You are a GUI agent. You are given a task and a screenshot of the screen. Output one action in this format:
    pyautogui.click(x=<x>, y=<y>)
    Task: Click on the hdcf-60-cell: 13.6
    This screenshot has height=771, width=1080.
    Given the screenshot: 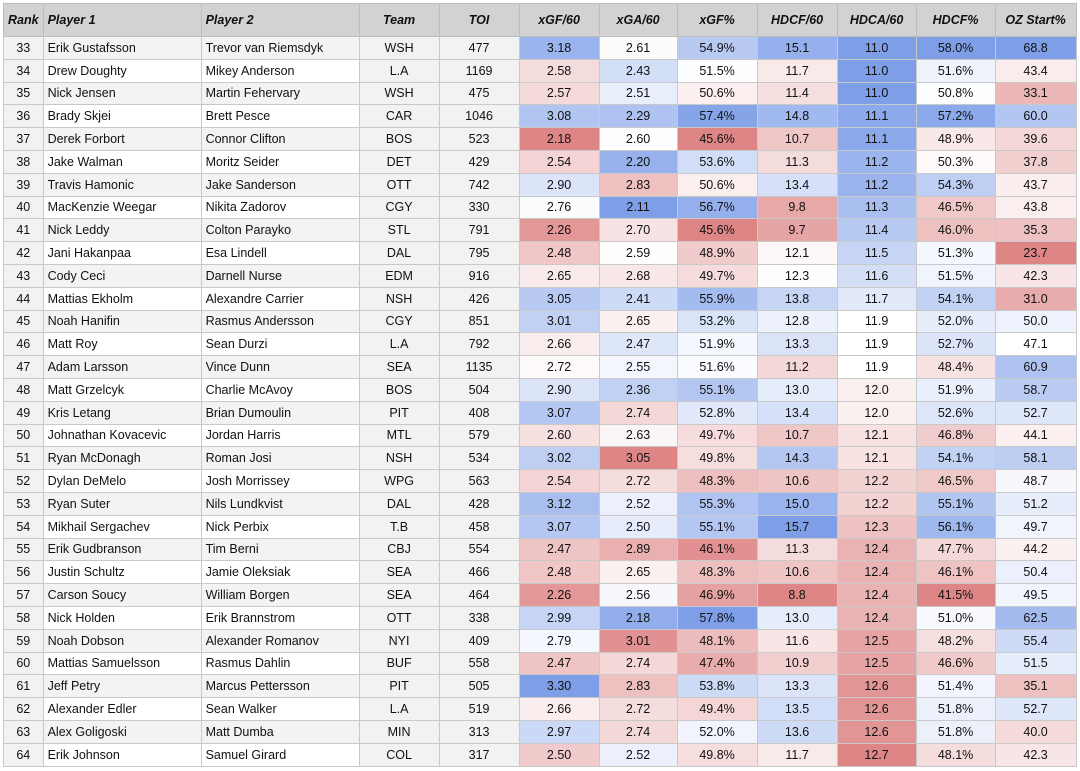 What is the action you would take?
    pyautogui.click(x=797, y=731)
    